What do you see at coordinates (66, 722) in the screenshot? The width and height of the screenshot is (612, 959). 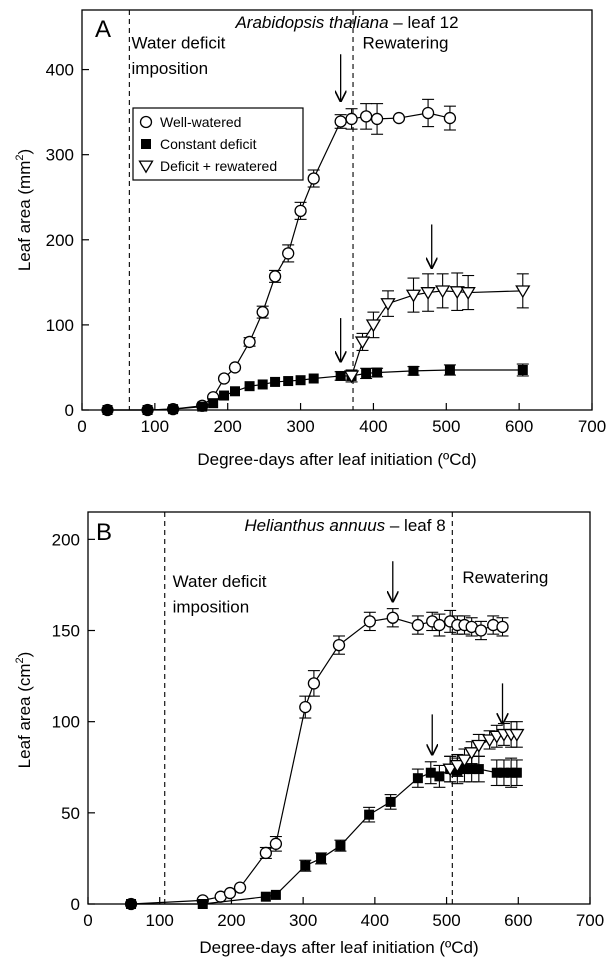 I see `panel-b-y-tick-label: 100` at bounding box center [66, 722].